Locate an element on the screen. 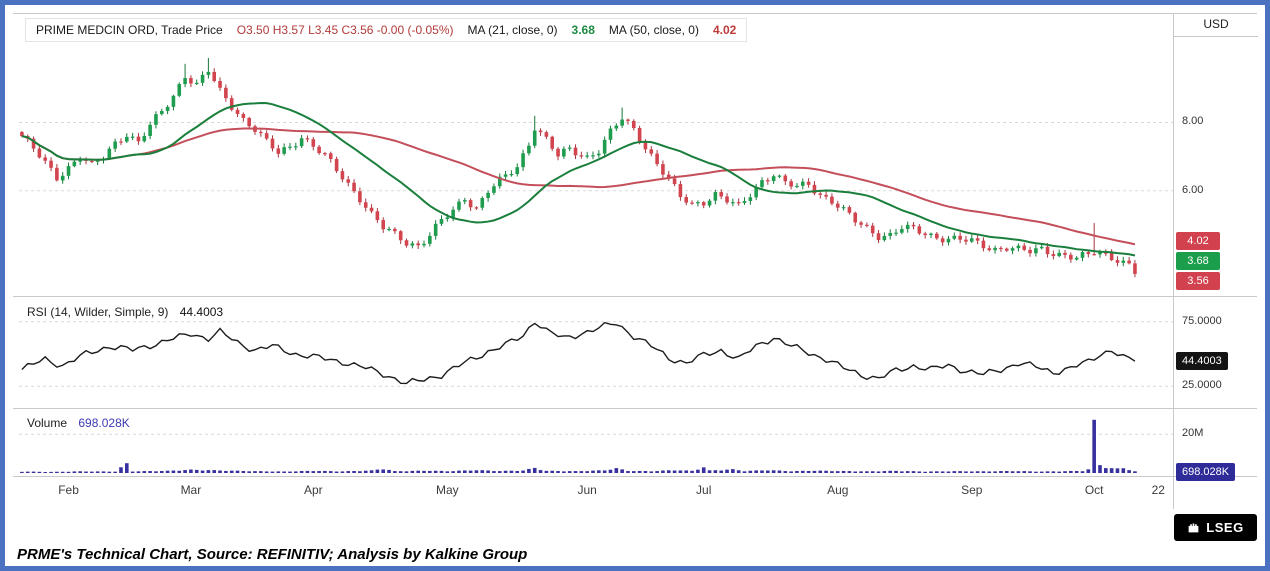  rsi-current-value: 44.4003 is located at coordinates (201, 312).